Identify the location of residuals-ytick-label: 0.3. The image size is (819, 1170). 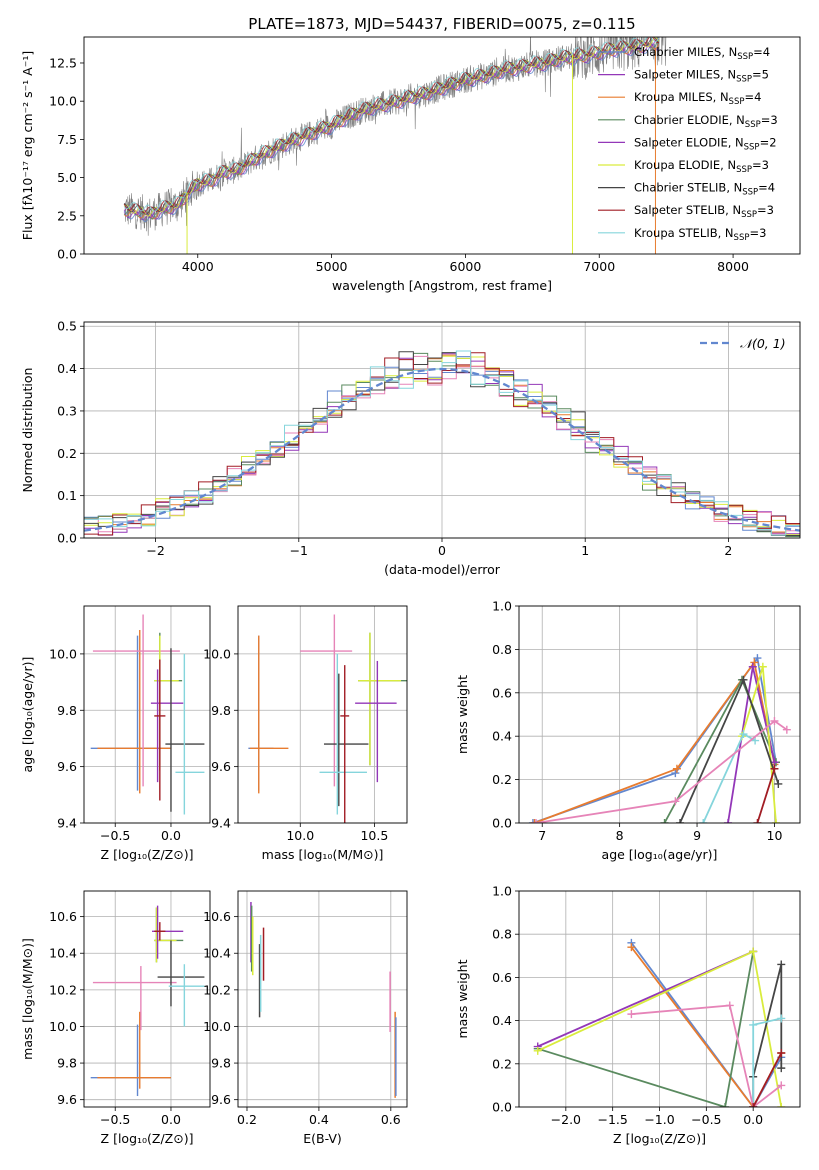
(67, 410).